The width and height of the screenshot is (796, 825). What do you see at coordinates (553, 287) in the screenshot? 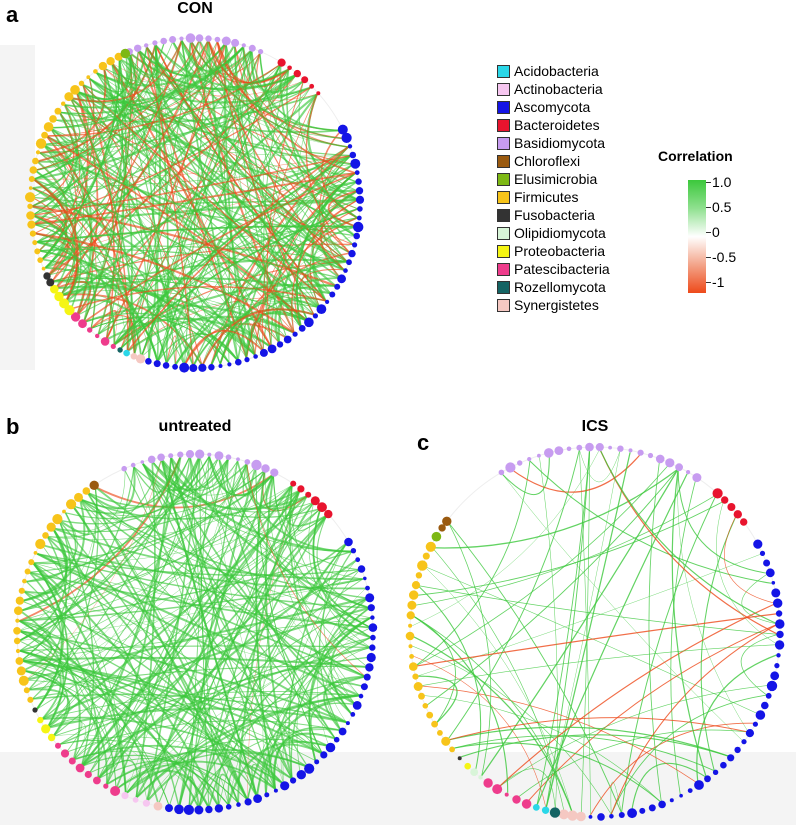
I see `legend-item: Rozellomycota` at bounding box center [553, 287].